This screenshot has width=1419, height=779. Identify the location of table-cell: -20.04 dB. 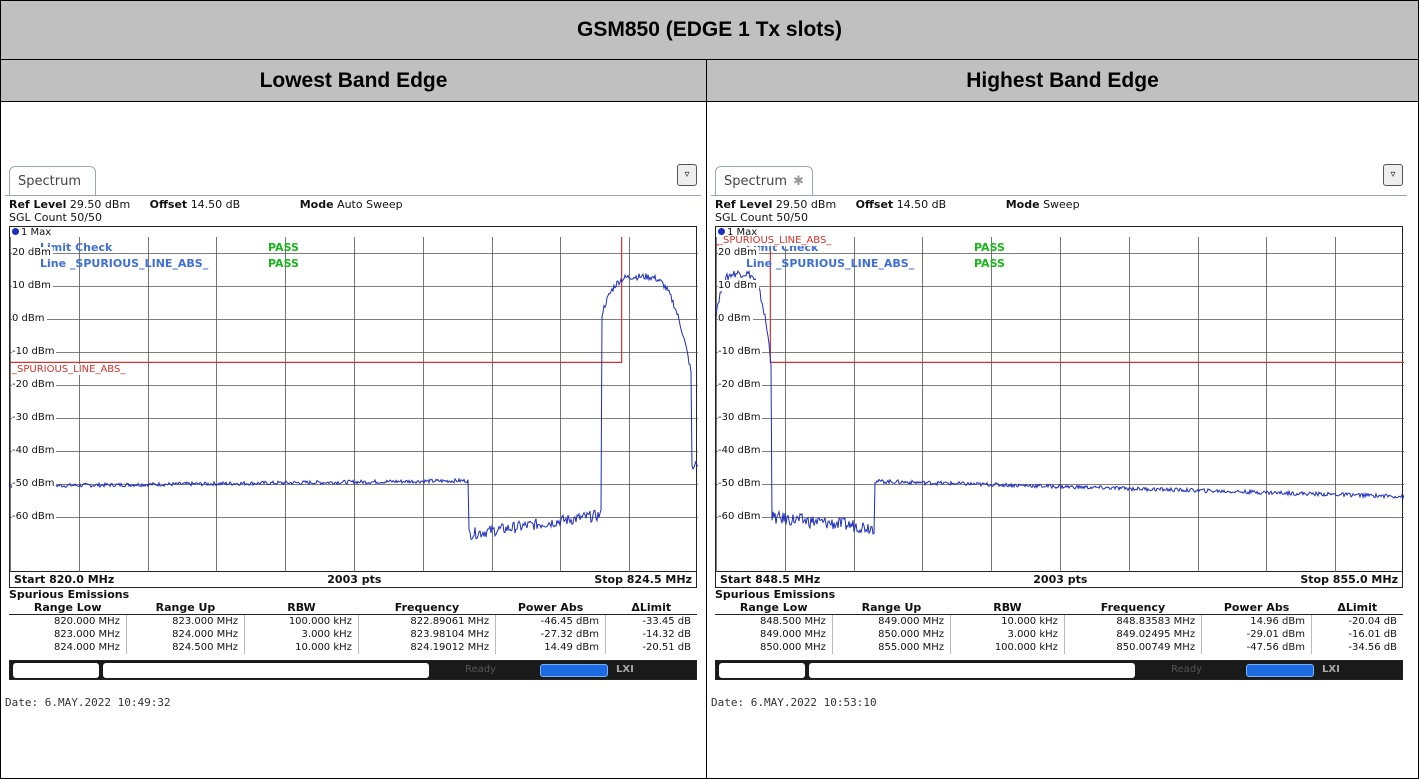
(1356, 621).